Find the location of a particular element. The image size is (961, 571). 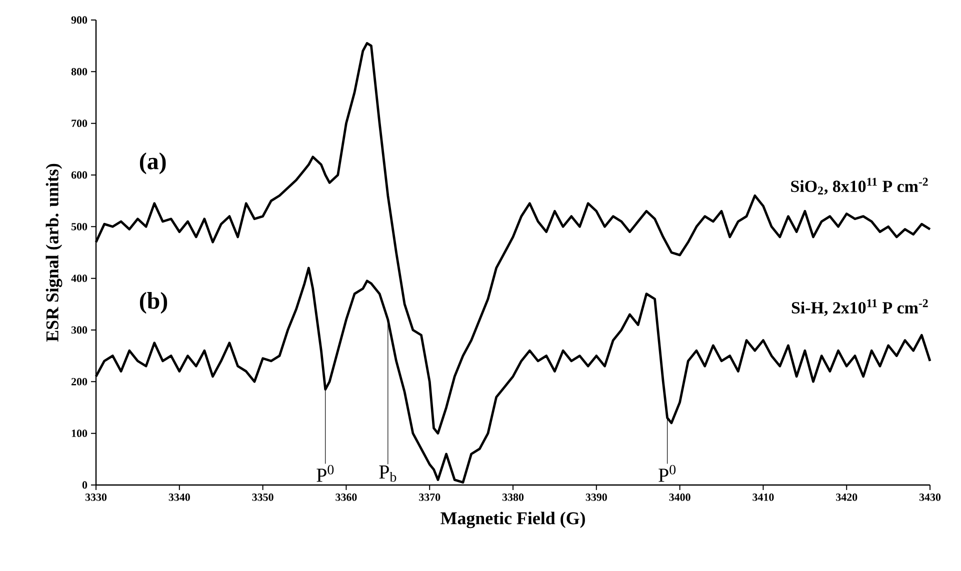

annotation: (a) is located at coordinates (153, 163).